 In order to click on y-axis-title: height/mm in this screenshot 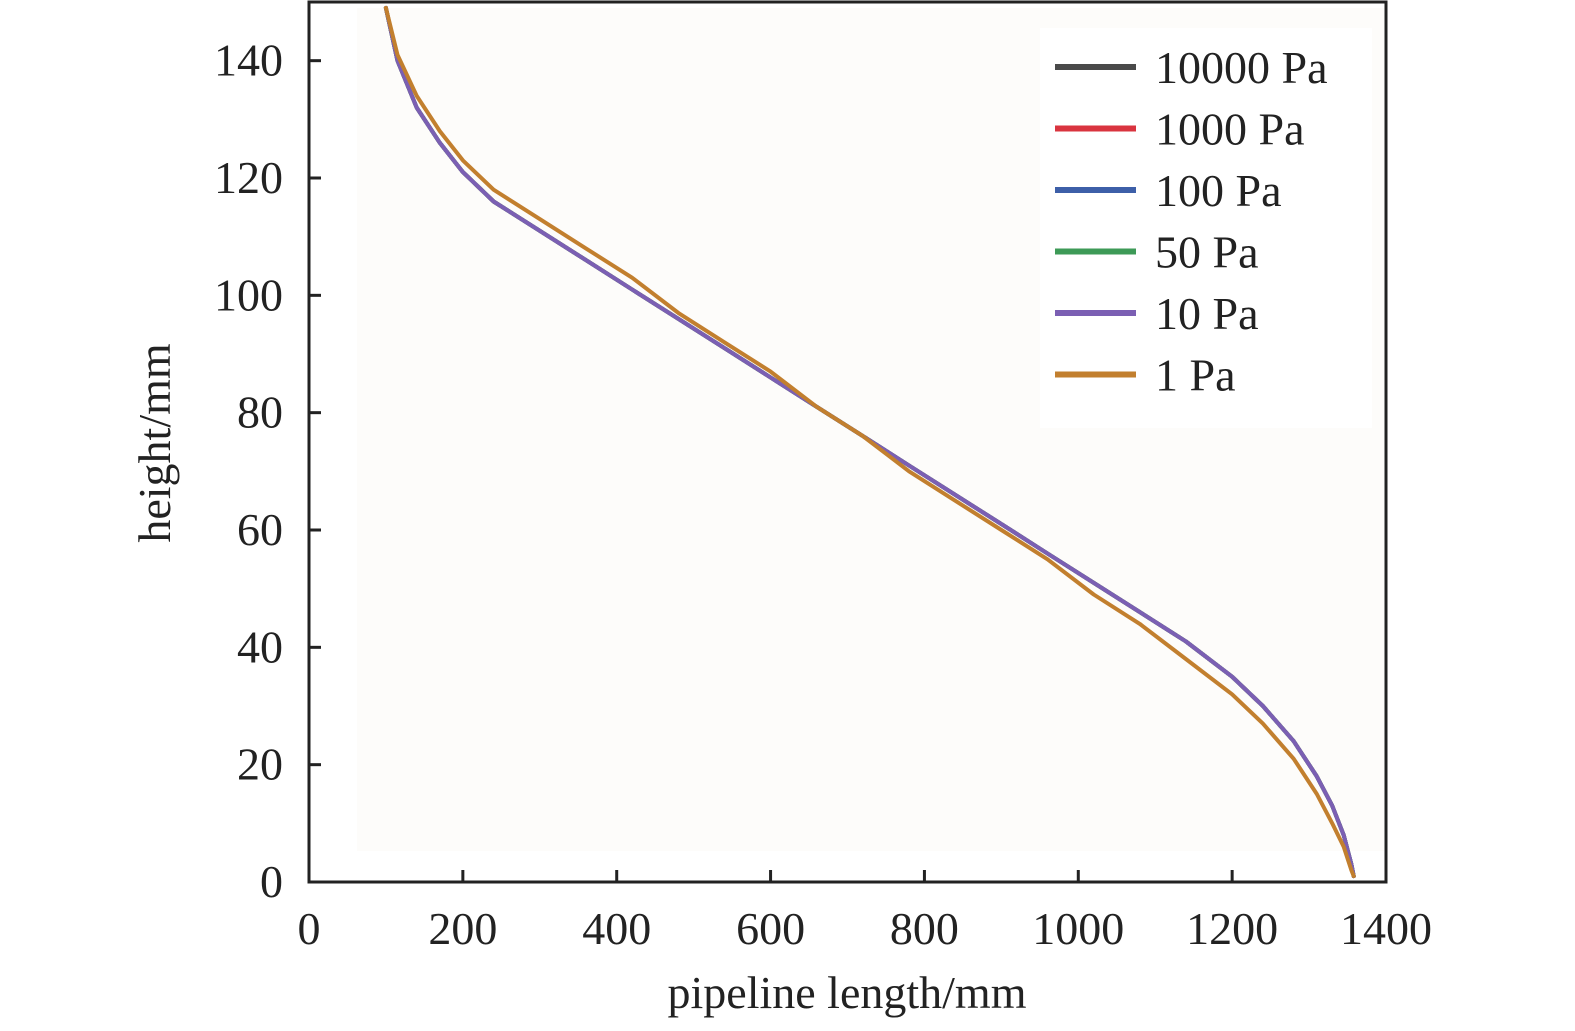, I will do `click(154, 443)`.